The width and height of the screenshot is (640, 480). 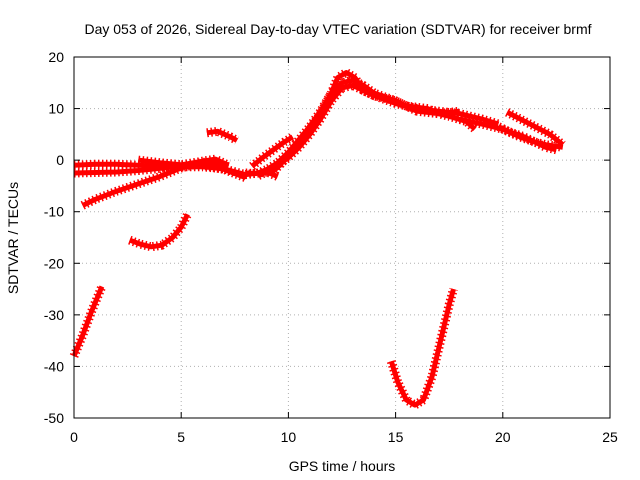 I want to click on y-tick-label: -50, so click(x=54, y=418).